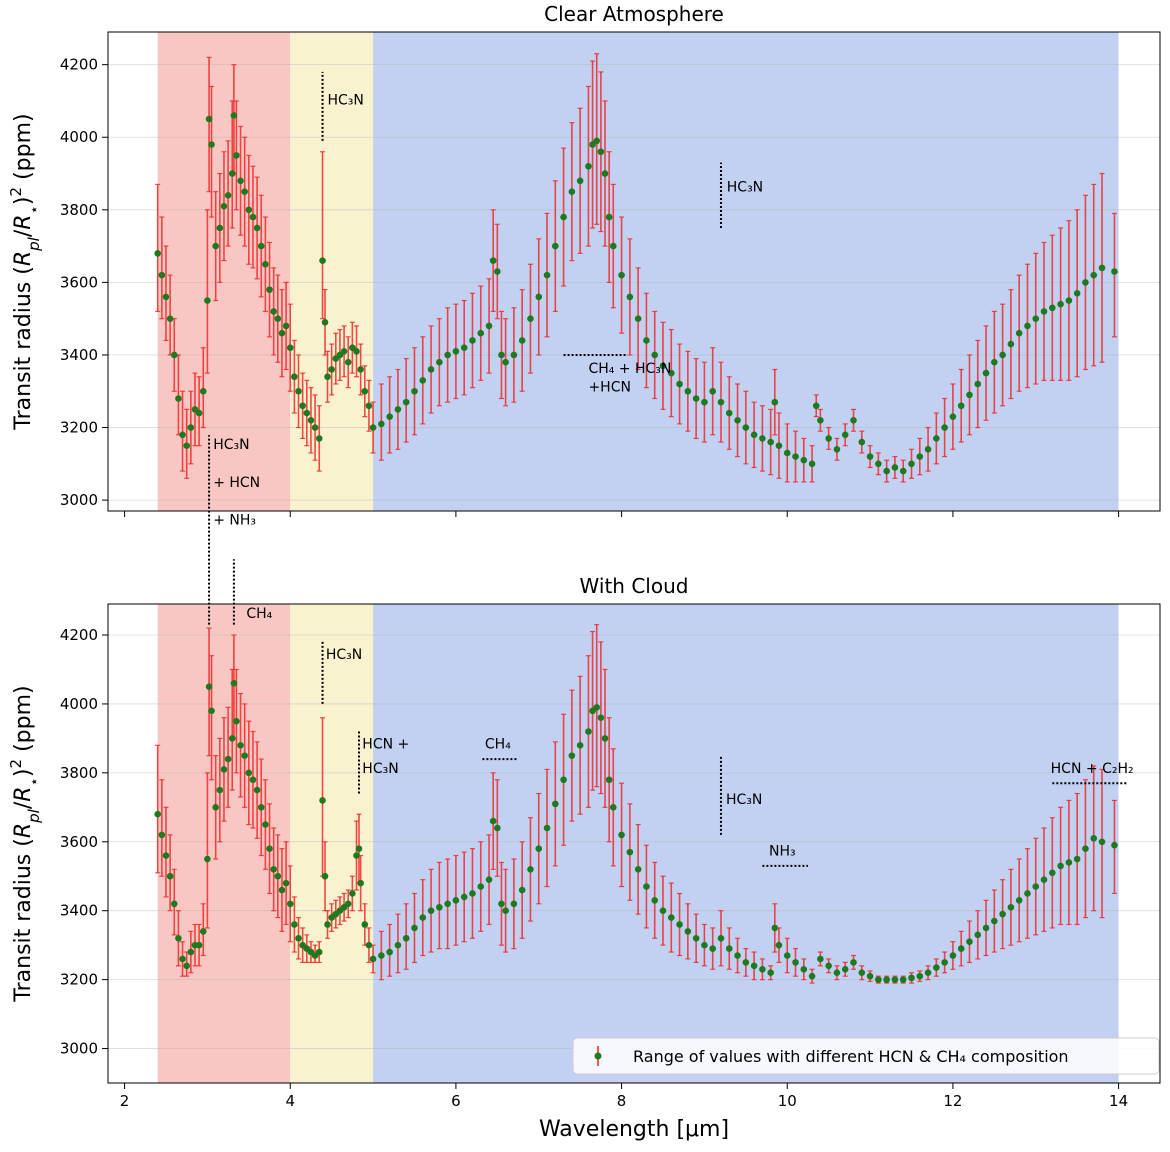  Describe the element at coordinates (344, 655) in the screenshot. I see `annotation-label-2: HC₃N` at that location.